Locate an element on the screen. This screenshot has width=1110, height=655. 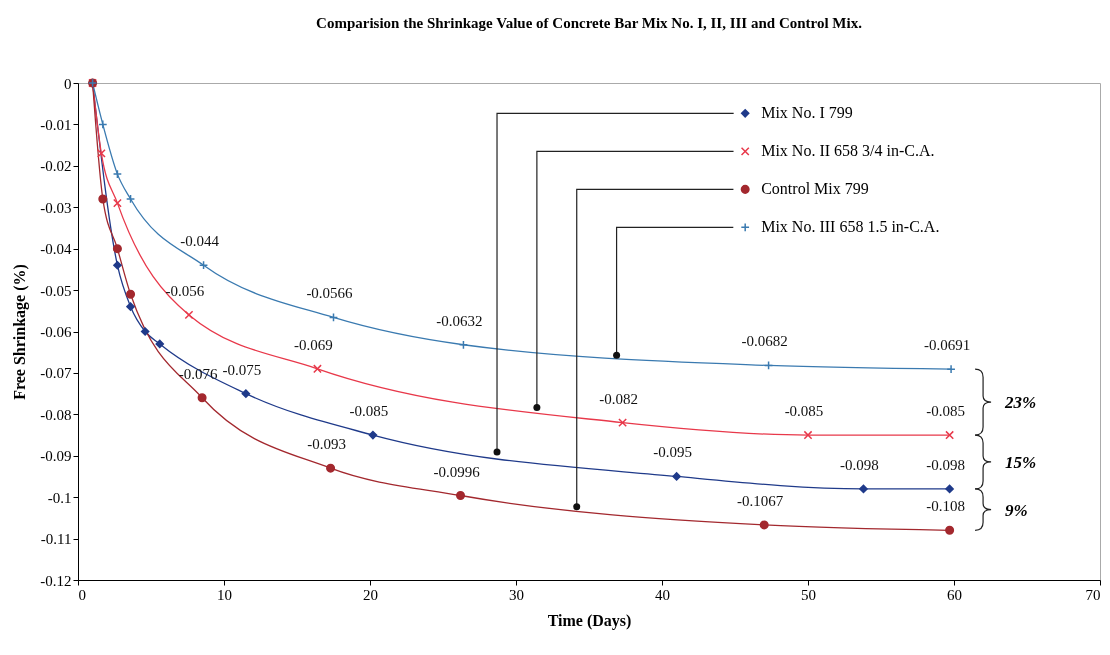
y-tick-label: -0.12 is located at coordinates (56, 580).